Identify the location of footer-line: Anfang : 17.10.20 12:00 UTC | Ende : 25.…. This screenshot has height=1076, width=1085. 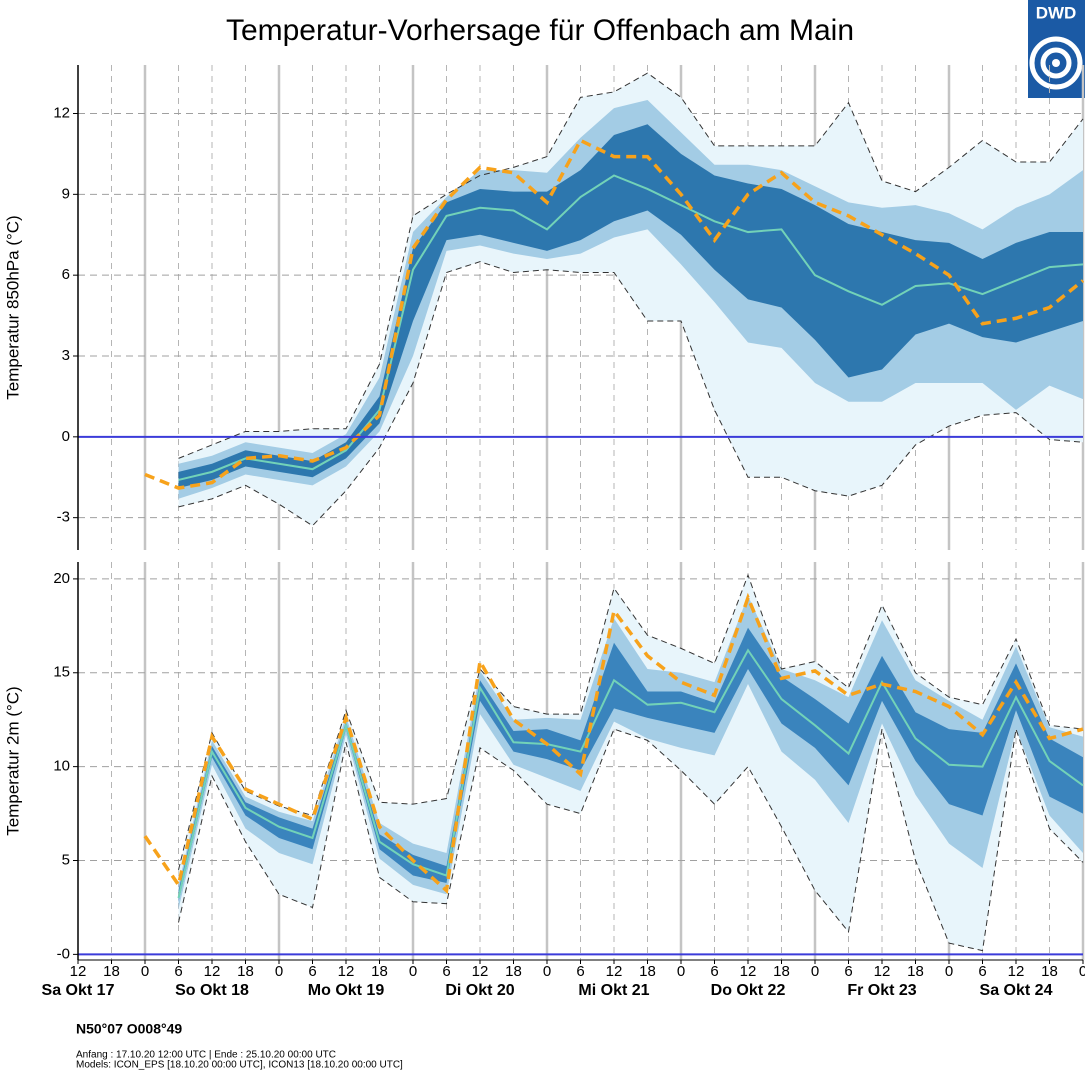
(206, 1055).